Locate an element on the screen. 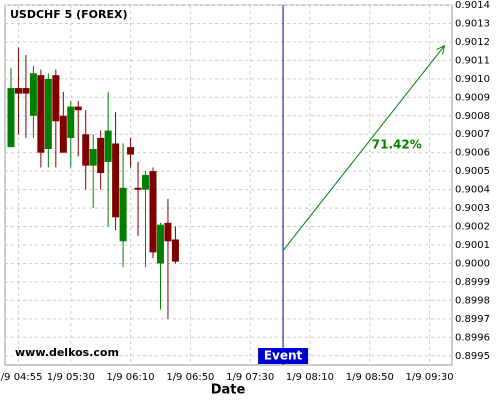  y-tick-label: 0.9002 is located at coordinates (472, 227).